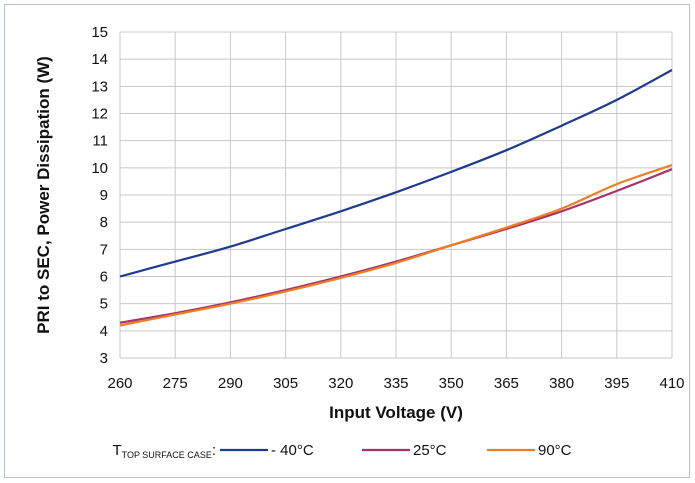 The width and height of the screenshot is (695, 483). Describe the element at coordinates (99, 32) in the screenshot. I see `y-tick-label: 15` at that location.